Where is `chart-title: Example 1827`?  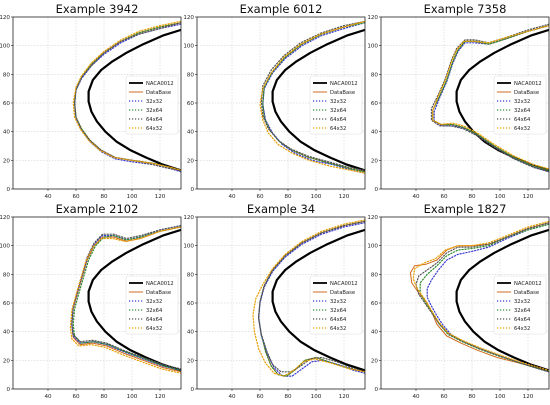 chart-title: Example 1827 is located at coordinates (465, 209).